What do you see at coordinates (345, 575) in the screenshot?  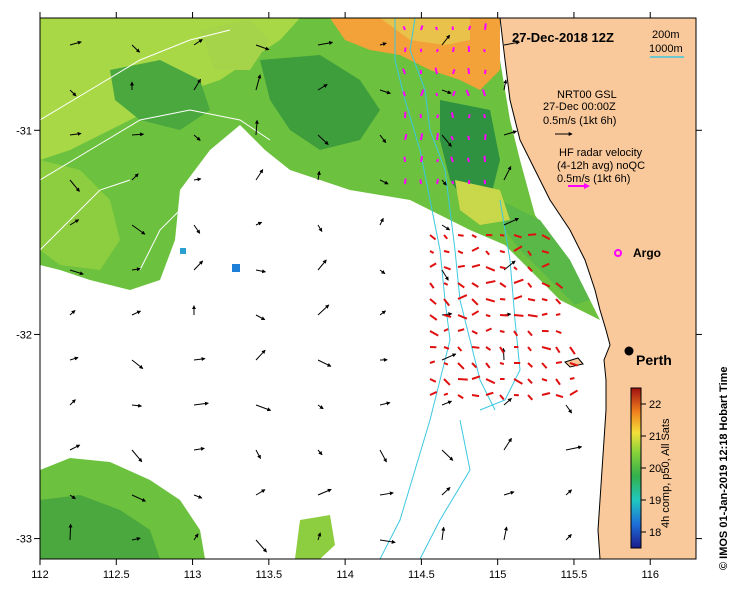 I see `lon-tick-label: 114` at bounding box center [345, 575].